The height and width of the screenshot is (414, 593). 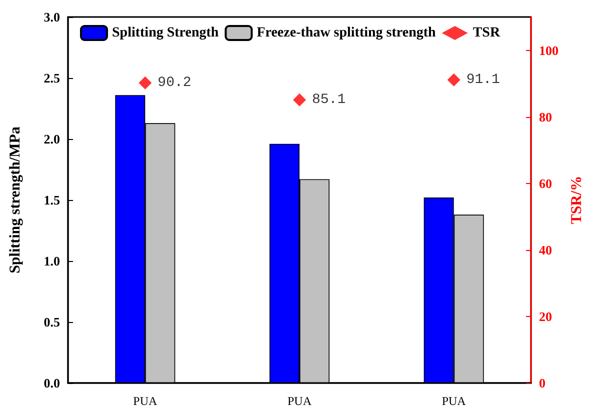 What do you see at coordinates (329, 100) in the screenshot?
I see `data-label: 85.1` at bounding box center [329, 100].